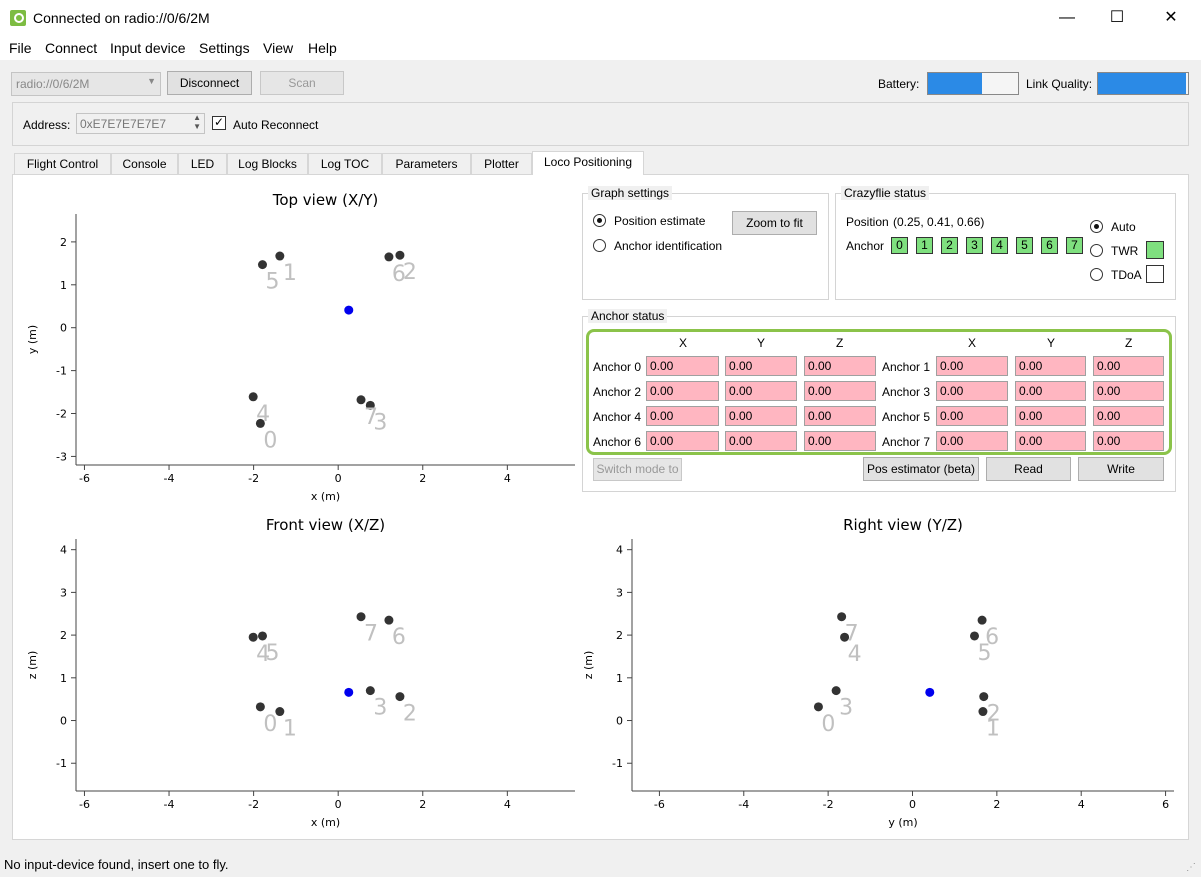  Describe the element at coordinates (20, 48) in the screenshot. I see `menu-file: File` at that location.